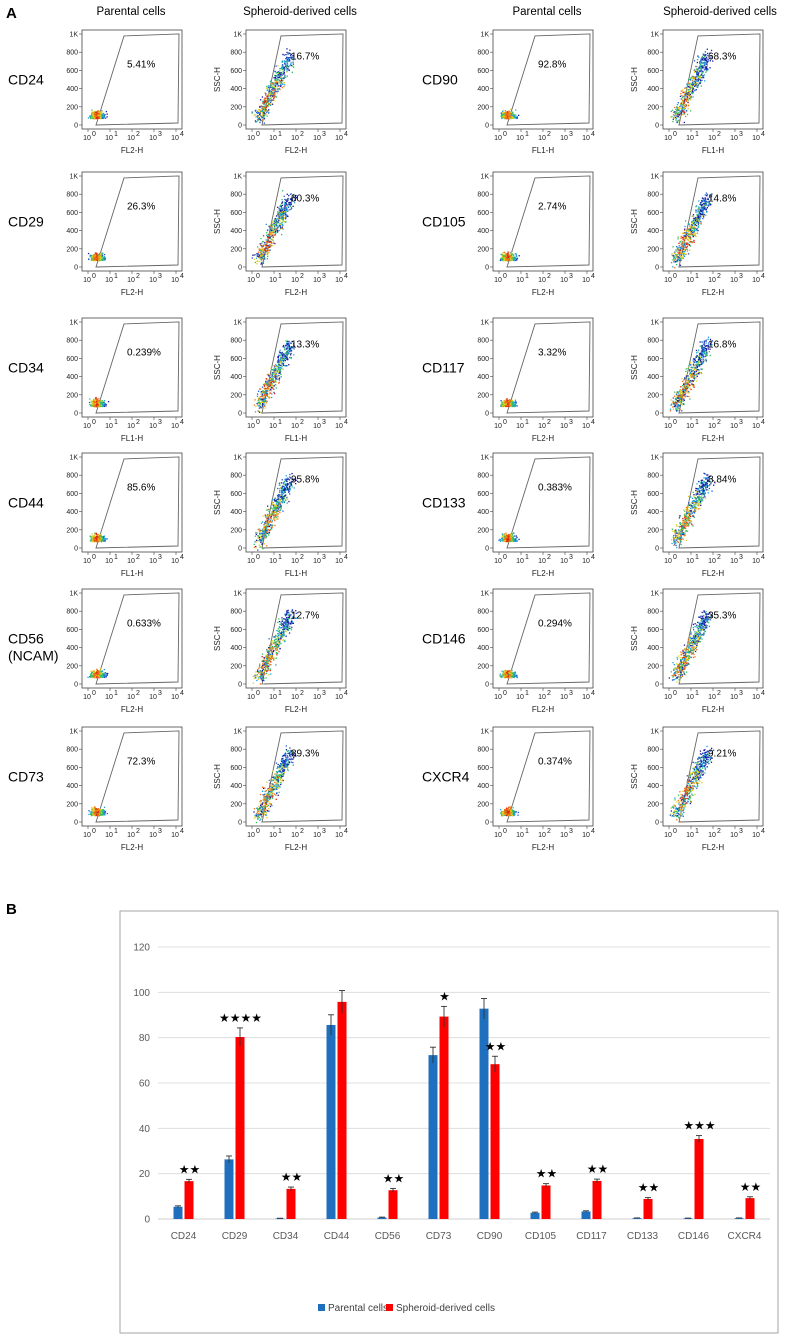 This screenshot has width=789, height=1339. I want to click on x-axis-label: FL1-H, so click(296, 573).